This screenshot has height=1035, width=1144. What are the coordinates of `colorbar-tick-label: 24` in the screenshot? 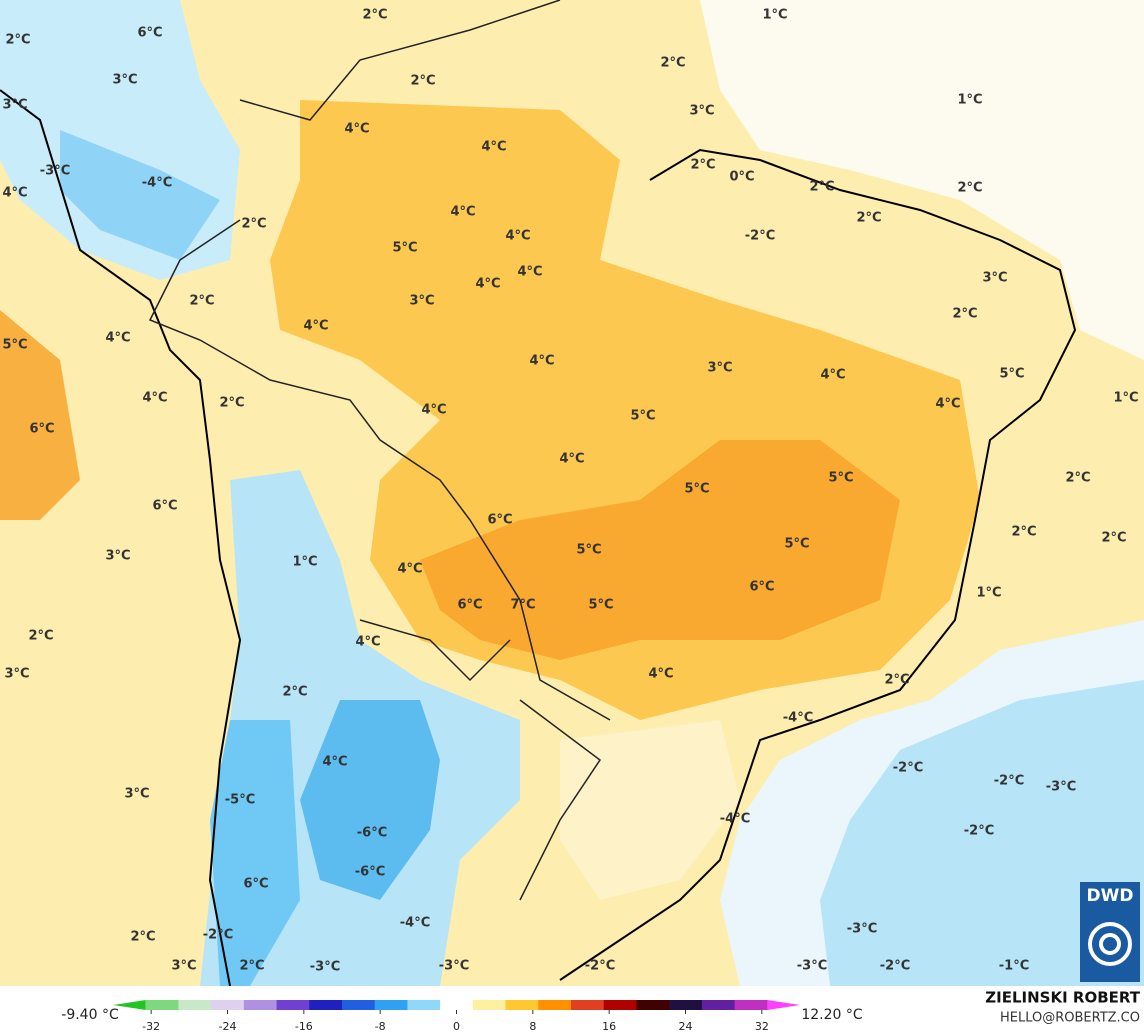 It's located at (686, 1026).